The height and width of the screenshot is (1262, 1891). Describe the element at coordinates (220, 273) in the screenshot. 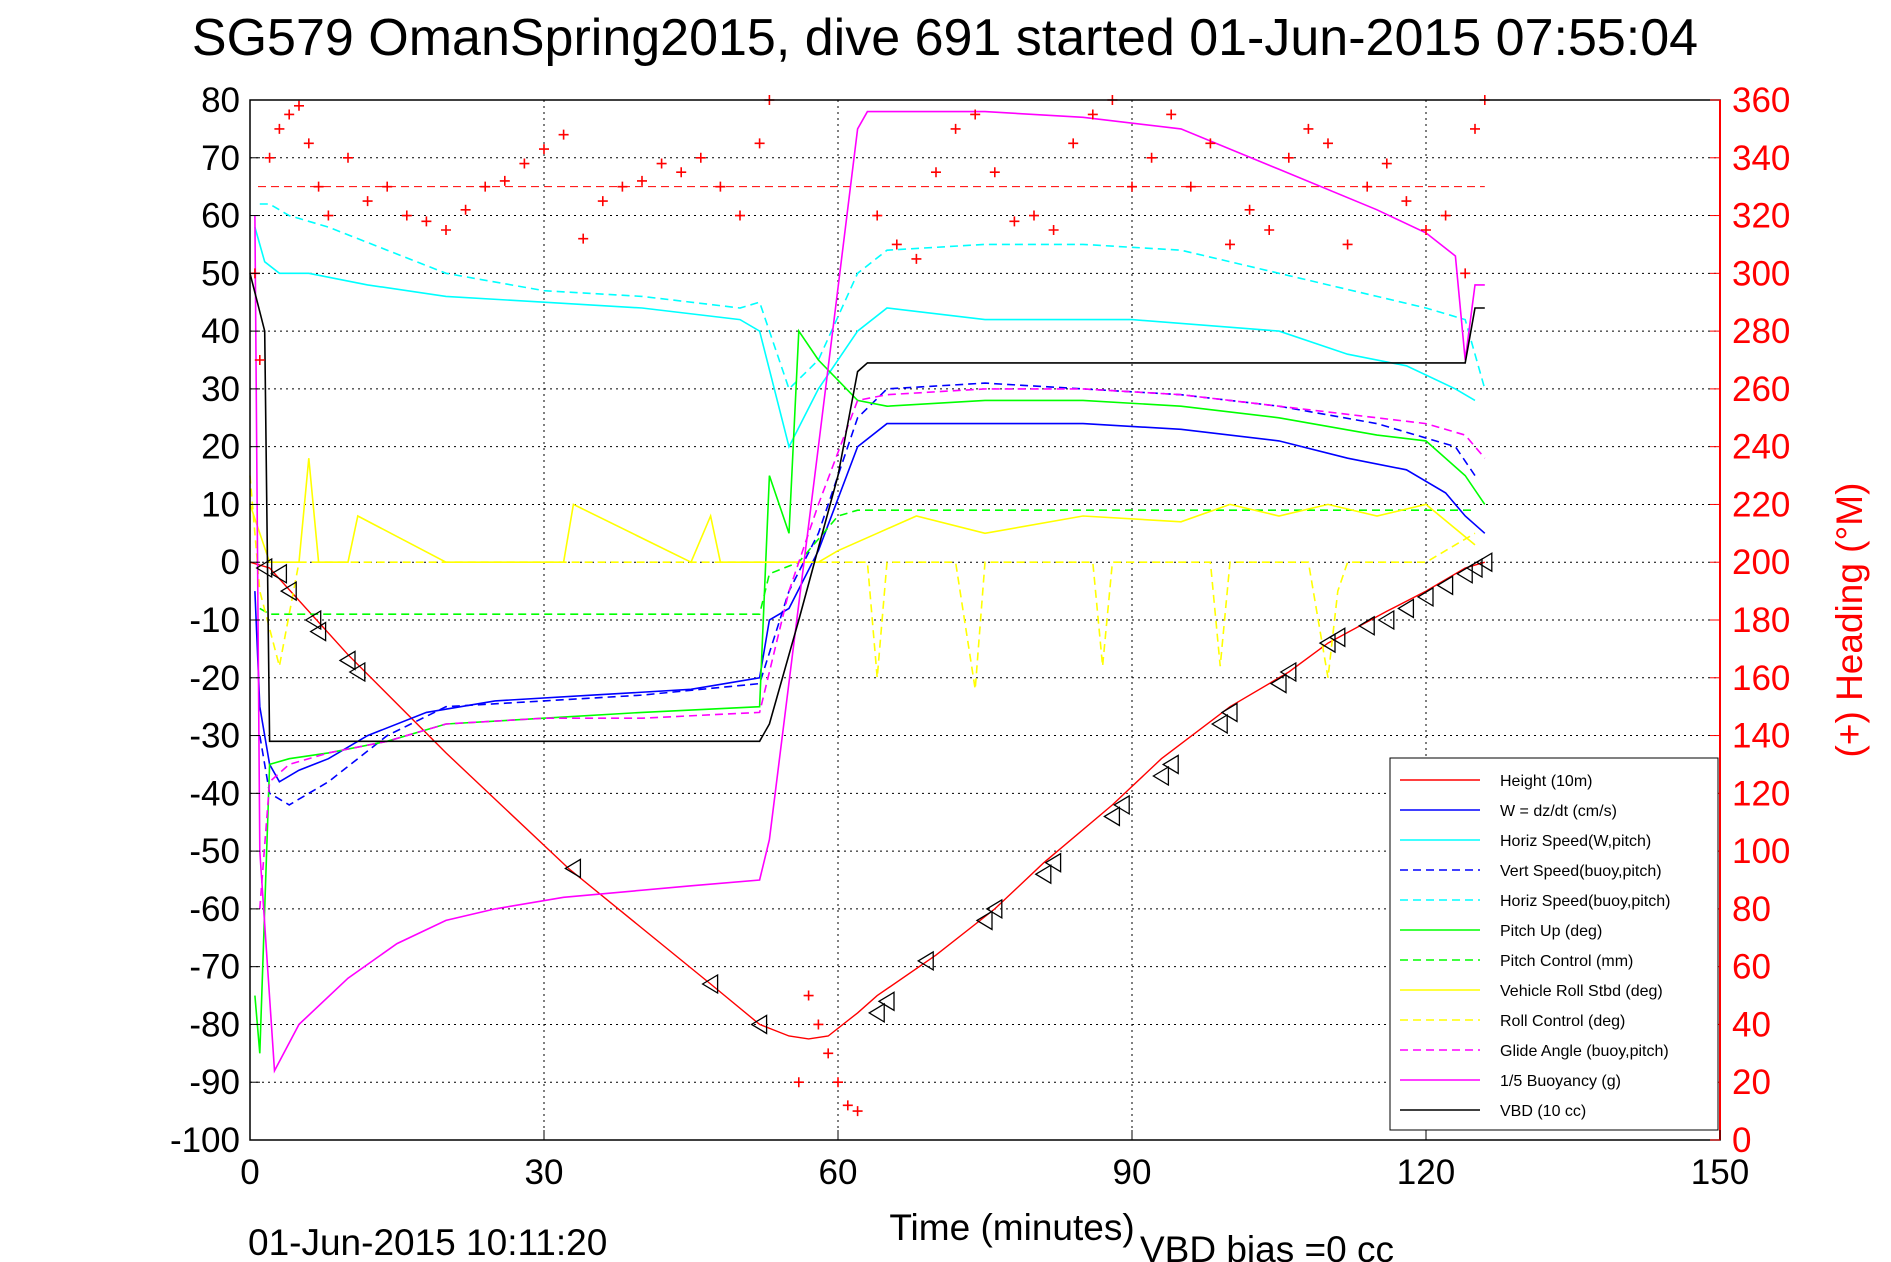

I see `y-tick-label-left: 50` at that location.